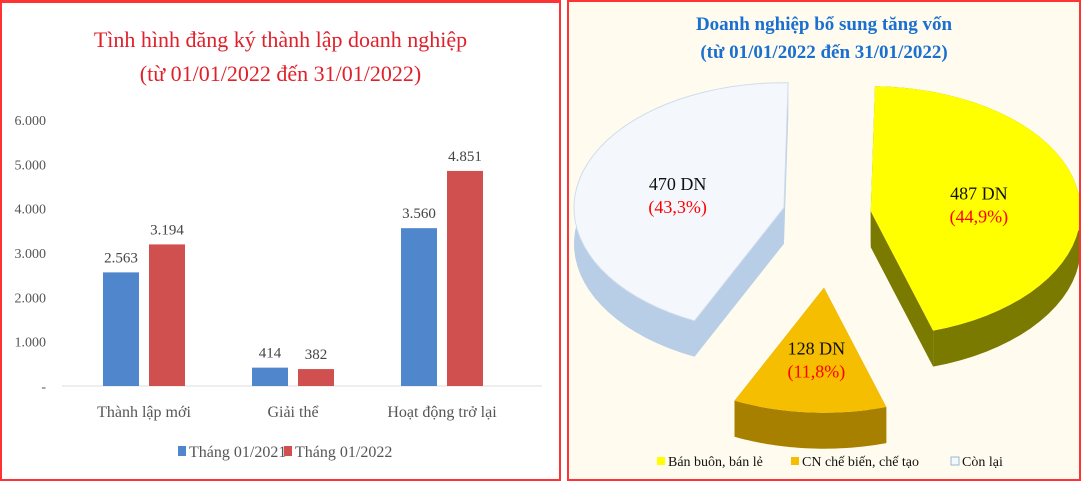  Describe the element at coordinates (982, 462) in the screenshot. I see `legend-label: Còn lại` at that location.